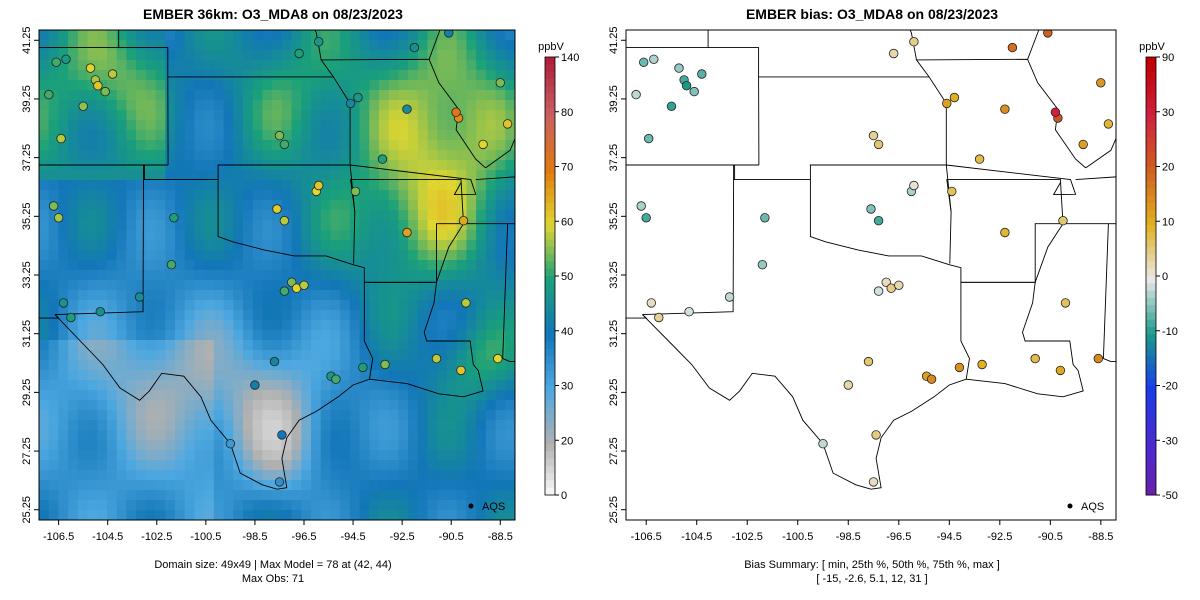  I want to click on y-tick-label: 35.25, so click(27, 217).